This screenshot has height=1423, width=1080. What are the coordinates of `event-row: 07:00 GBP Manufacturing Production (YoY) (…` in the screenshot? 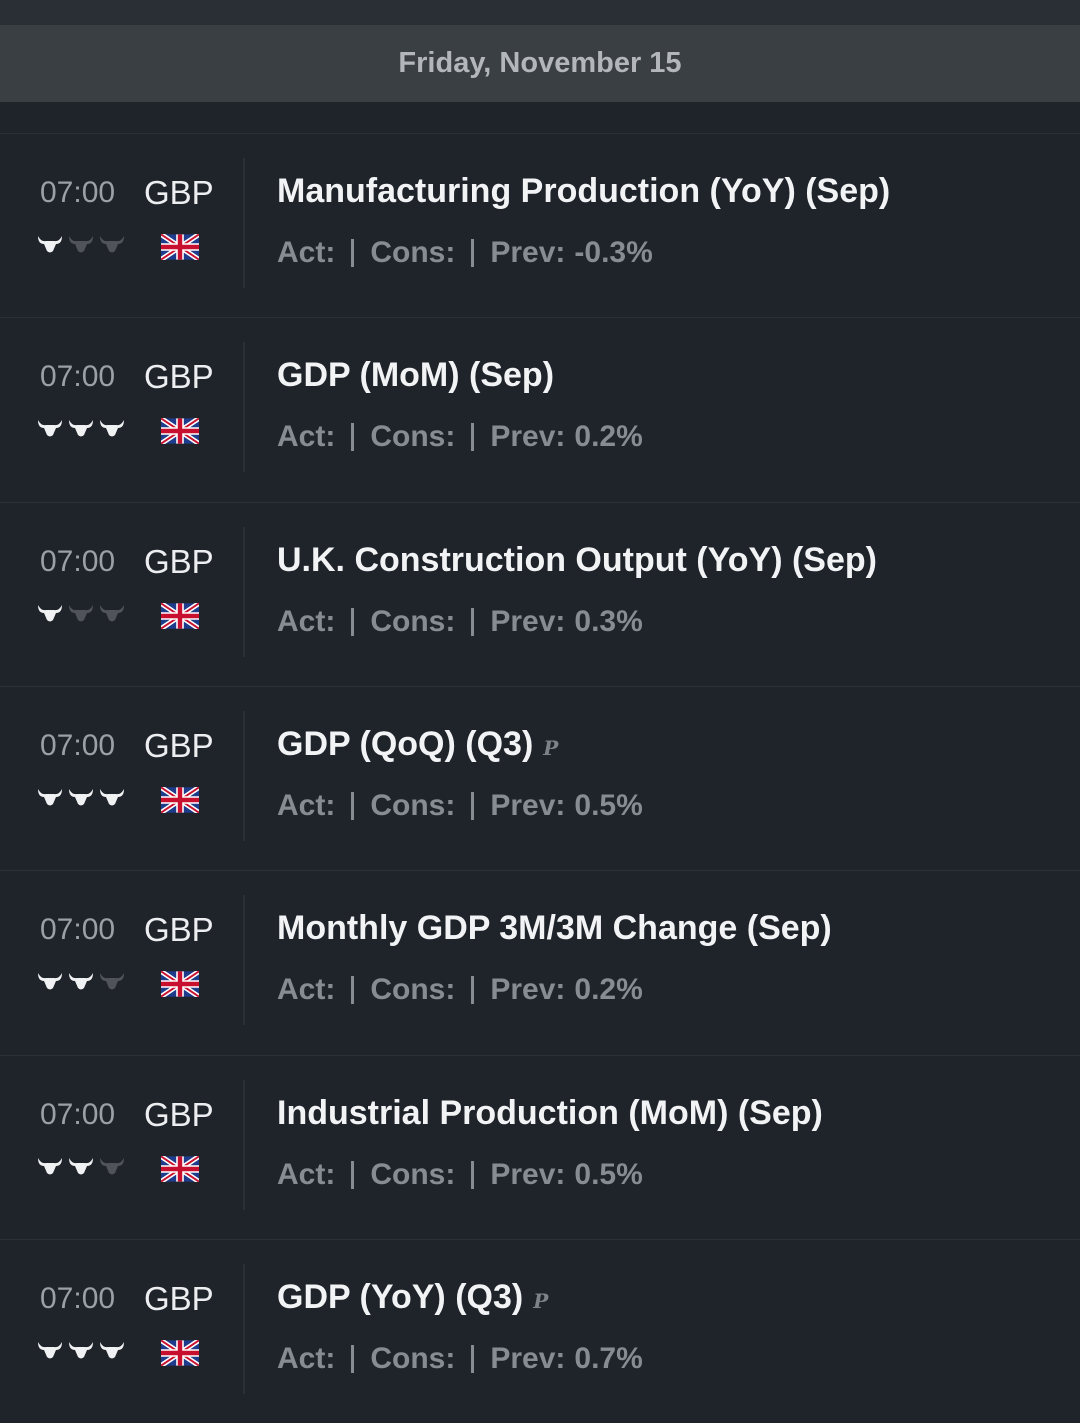 It's located at (540, 225).